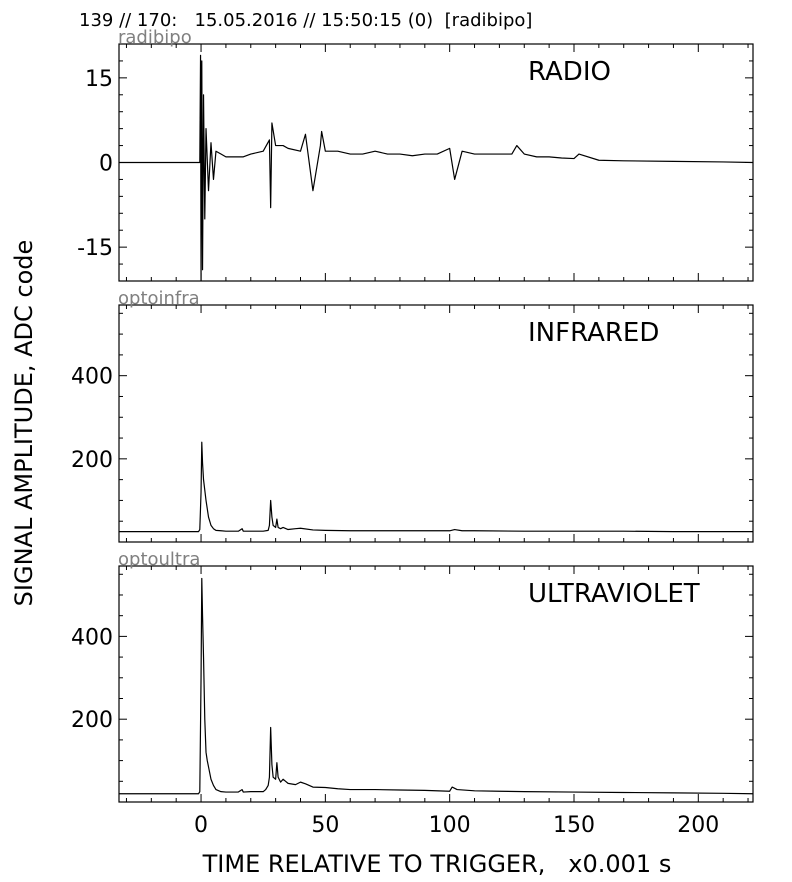 The height and width of the screenshot is (882, 792). What do you see at coordinates (24, 423) in the screenshot?
I see `y-axis-label: SIGNAL AMPLITUDE, ADC code` at bounding box center [24, 423].